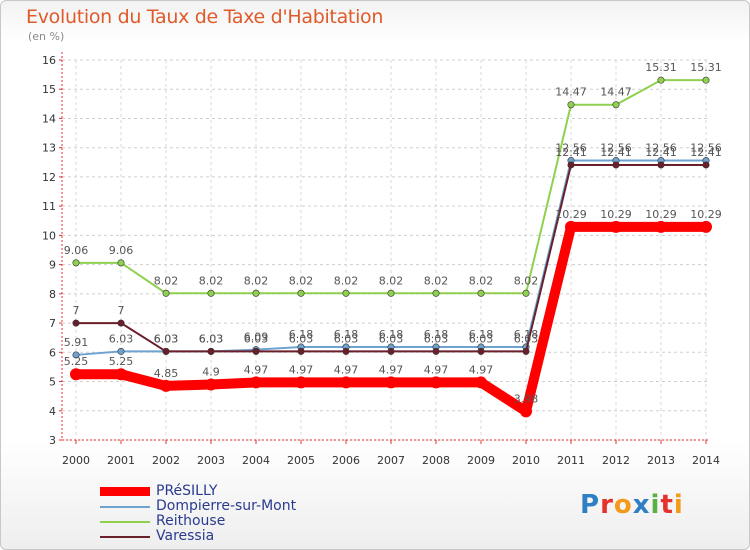  Describe the element at coordinates (52, 323) in the screenshot. I see `y-tick-label: 7` at that location.